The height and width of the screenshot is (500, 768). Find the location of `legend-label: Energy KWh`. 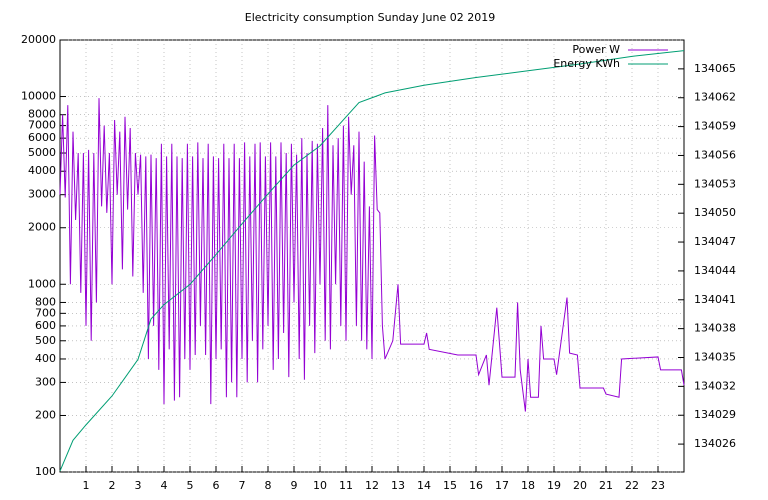

legend-label: Energy KWh is located at coordinates (586, 63).